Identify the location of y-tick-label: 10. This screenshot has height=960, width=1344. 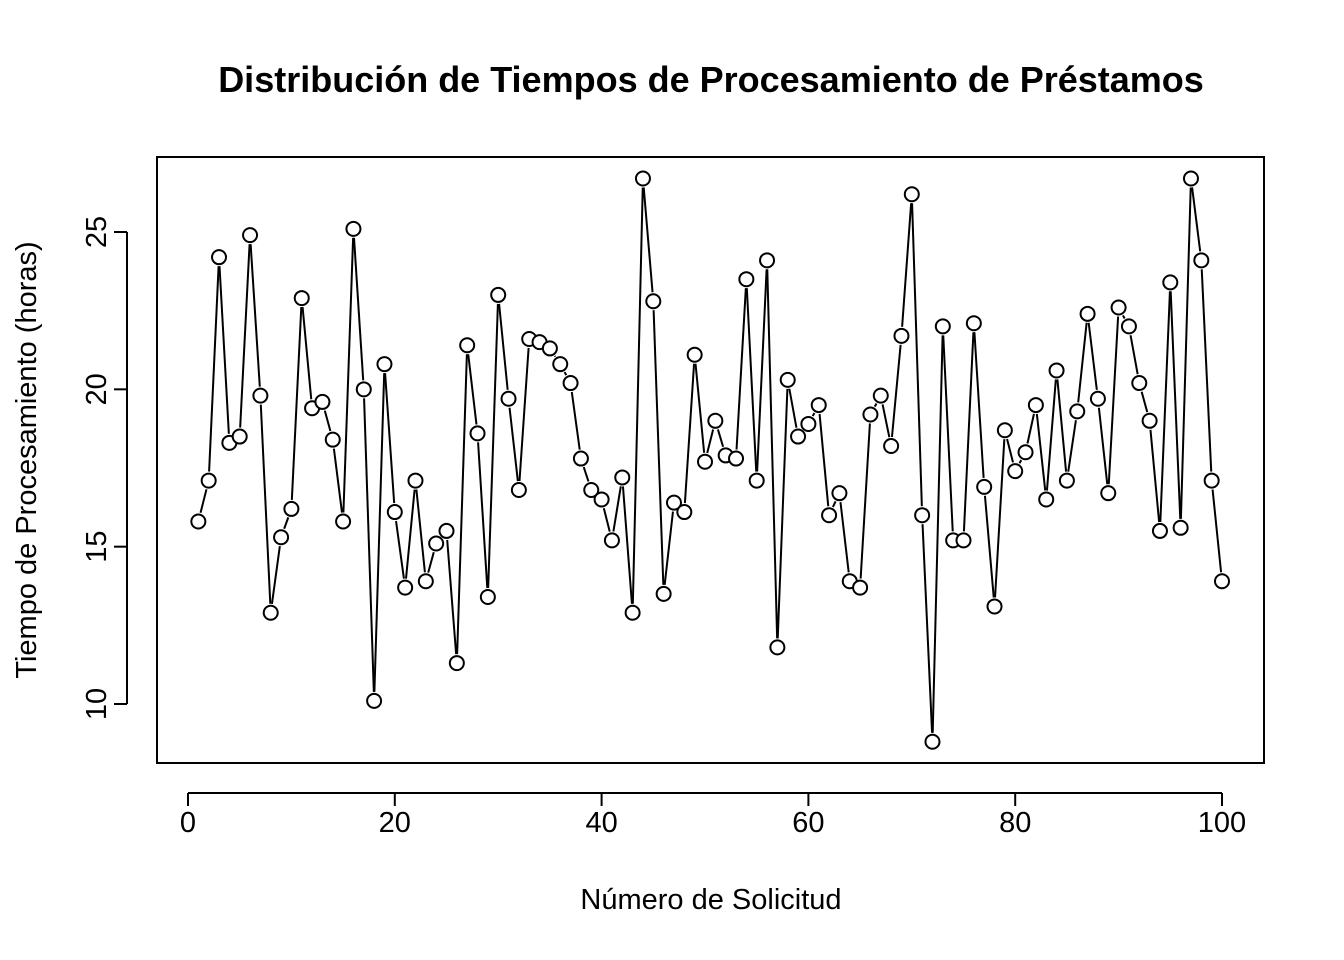
(97, 704).